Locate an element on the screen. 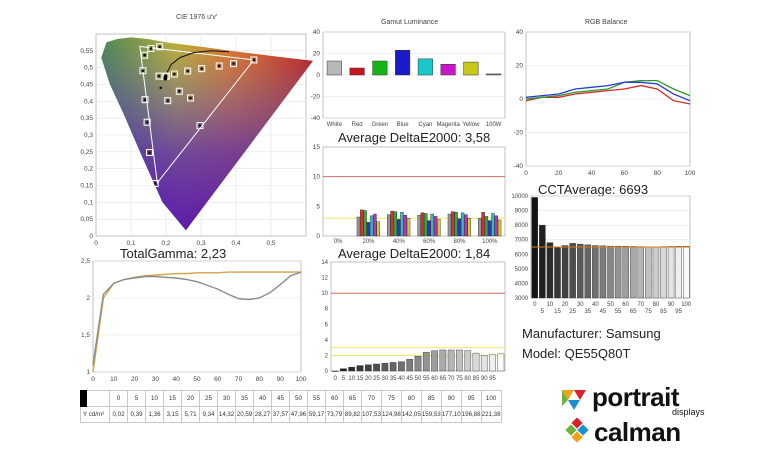 The width and height of the screenshot is (770, 450). luminance-table-header-spacer is located at coordinates (98, 398).